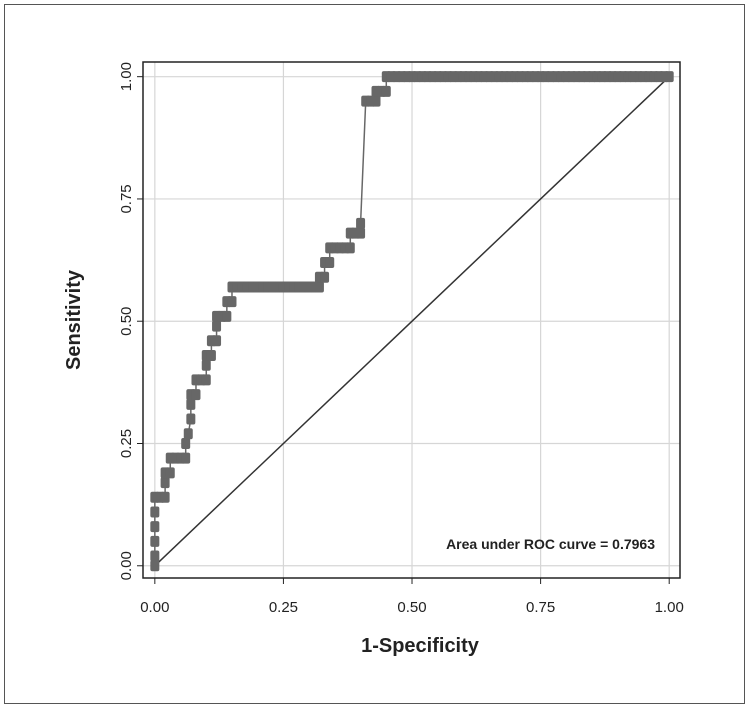  Describe the element at coordinates (154, 607) in the screenshot. I see `x-tick-label: 0.00` at that location.